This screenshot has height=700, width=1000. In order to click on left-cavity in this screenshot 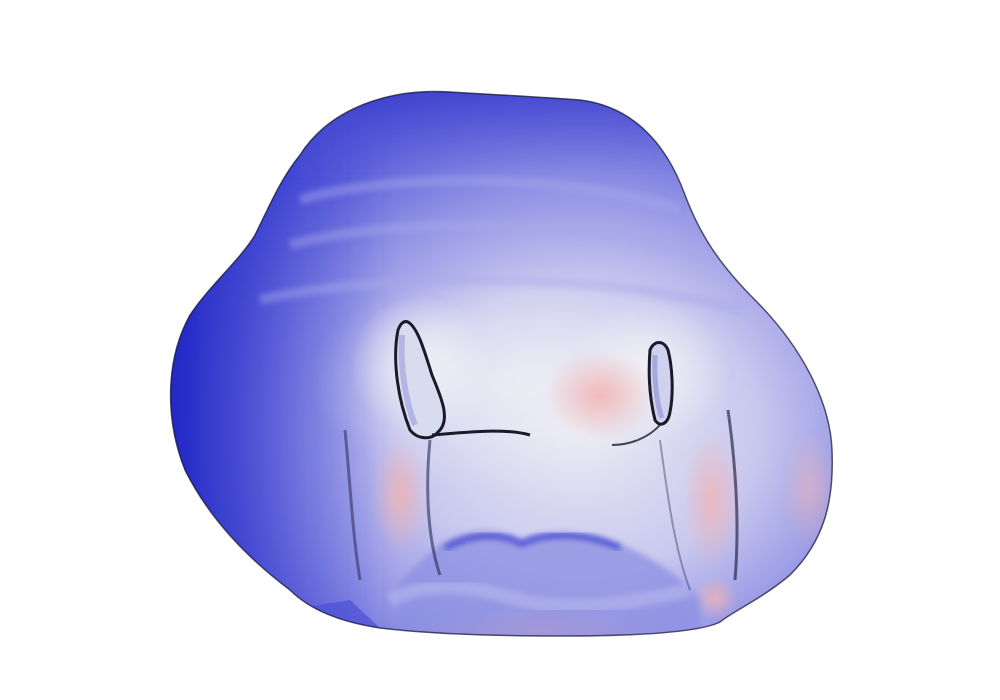, I will do `click(462, 380)`.